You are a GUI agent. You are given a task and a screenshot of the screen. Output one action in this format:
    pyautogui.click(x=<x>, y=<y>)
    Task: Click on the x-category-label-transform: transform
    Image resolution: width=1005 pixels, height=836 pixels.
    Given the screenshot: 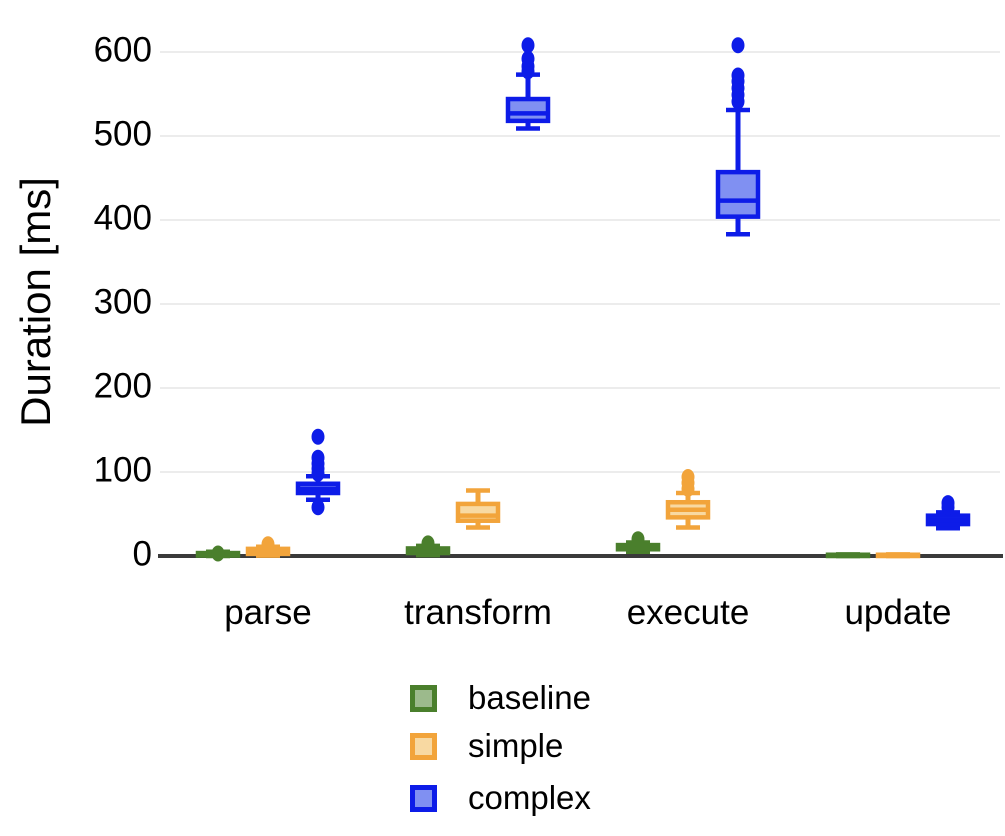 What is the action you would take?
    pyautogui.click(x=478, y=612)
    